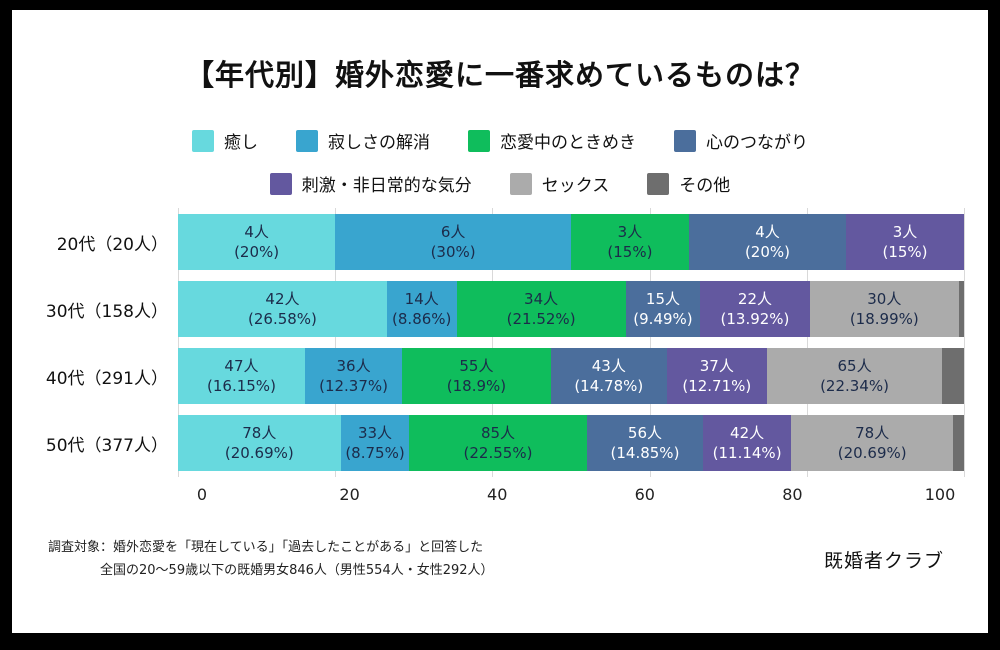 Image resolution: width=1000 pixels, height=650 pixels. I want to click on bar-row-label: 20代（20人）, so click(112, 244).